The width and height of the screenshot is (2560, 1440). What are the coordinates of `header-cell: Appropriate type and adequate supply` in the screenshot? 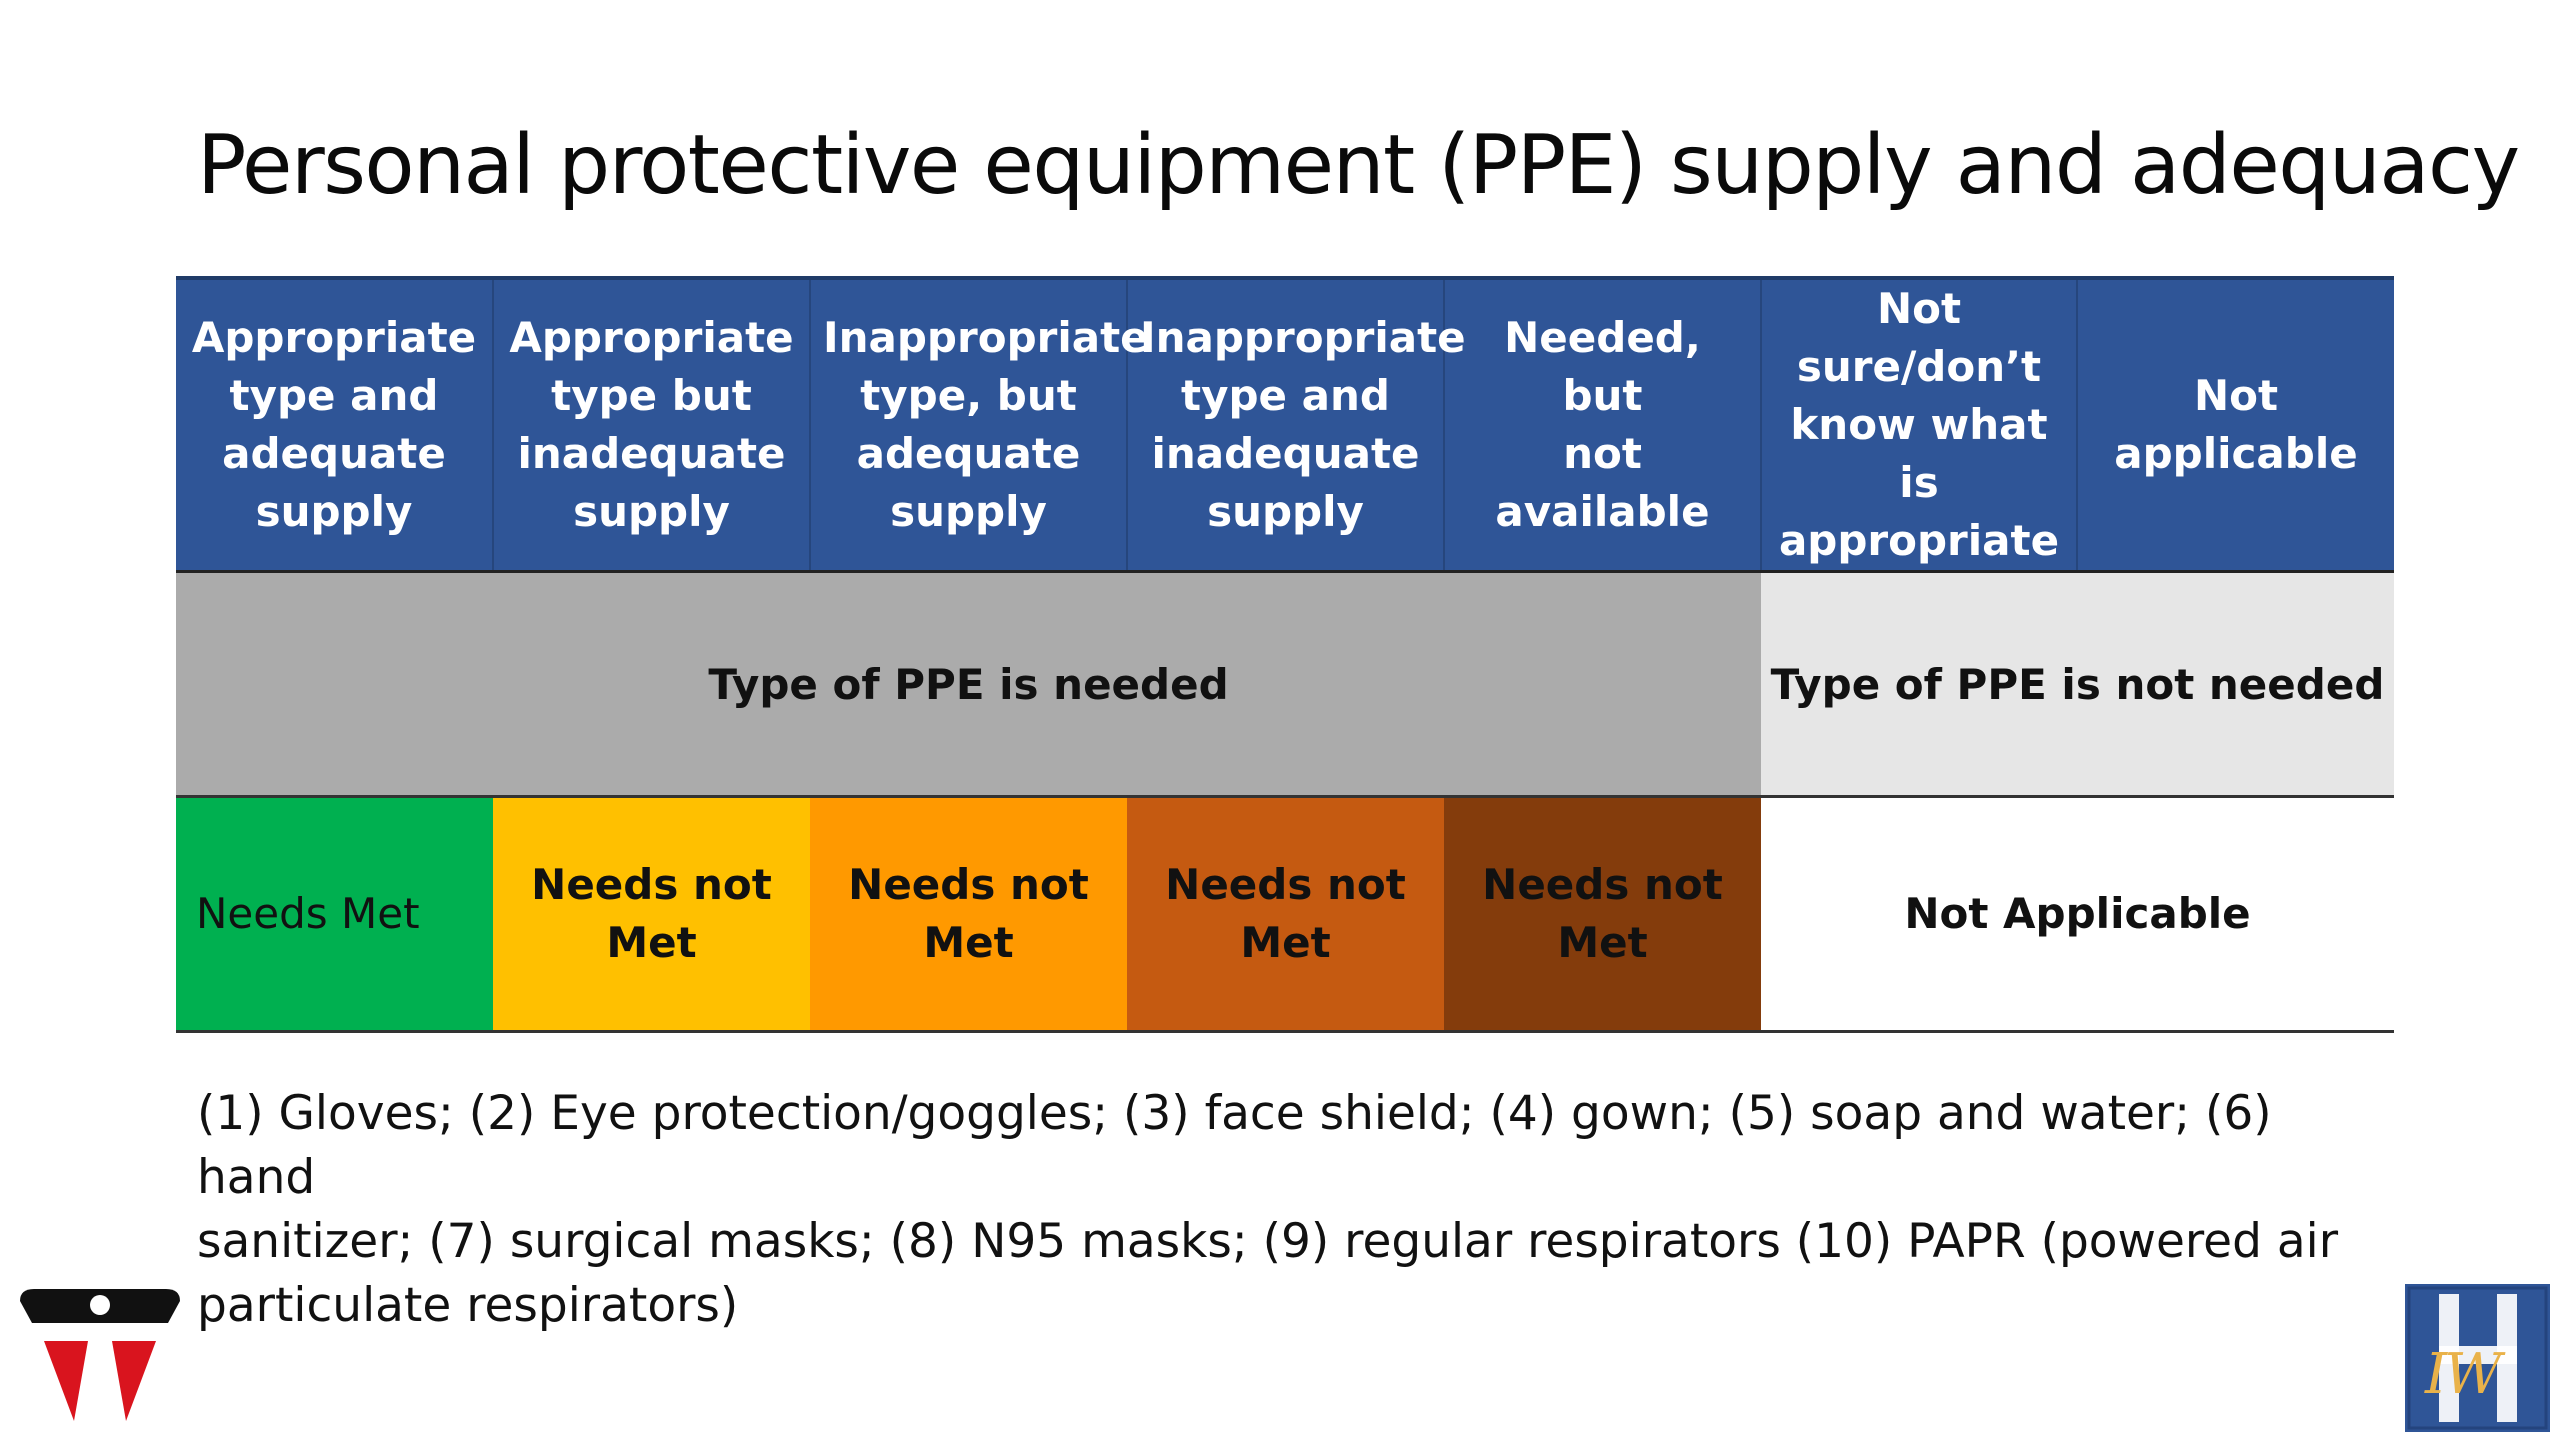 It's located at (334, 424).